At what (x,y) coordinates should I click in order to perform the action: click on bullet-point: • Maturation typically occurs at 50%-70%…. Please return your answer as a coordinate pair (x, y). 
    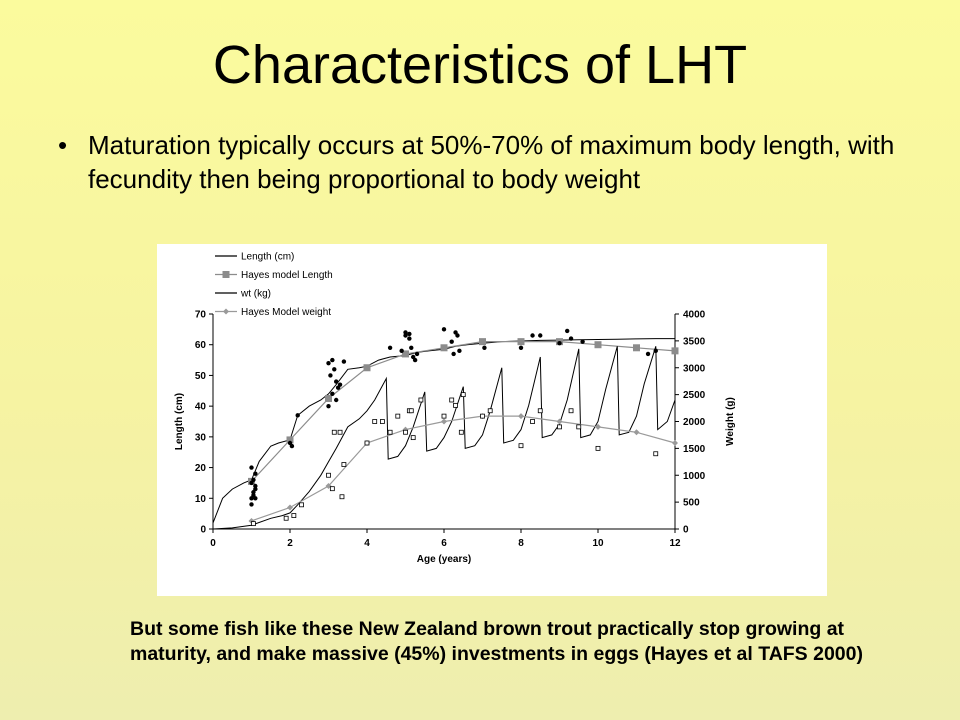
    Looking at the image, I should click on (475, 162).